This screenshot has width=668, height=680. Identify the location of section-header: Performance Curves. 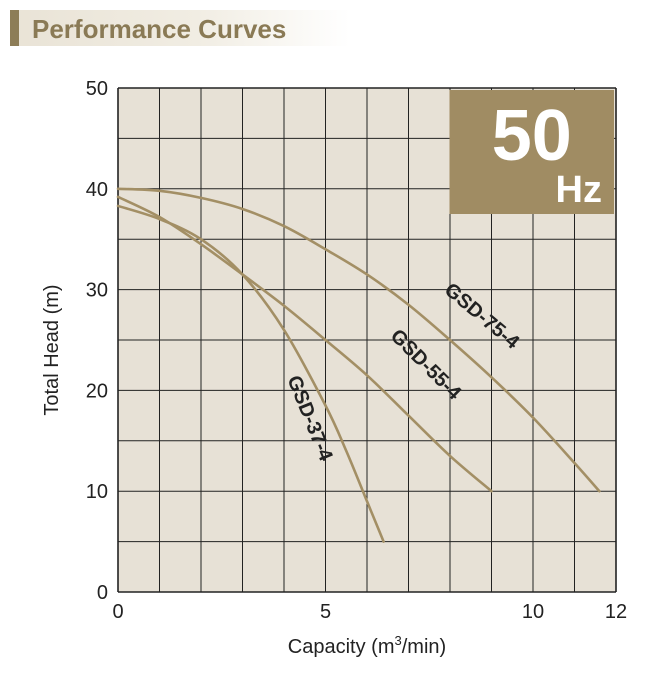
(180, 28).